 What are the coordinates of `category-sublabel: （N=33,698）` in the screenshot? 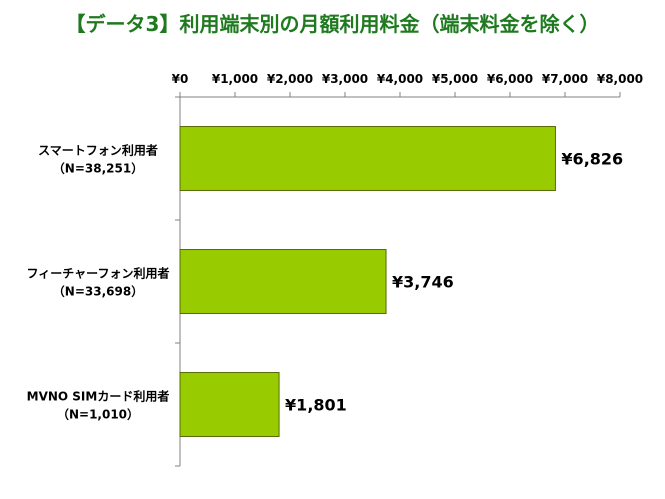 It's located at (98, 291).